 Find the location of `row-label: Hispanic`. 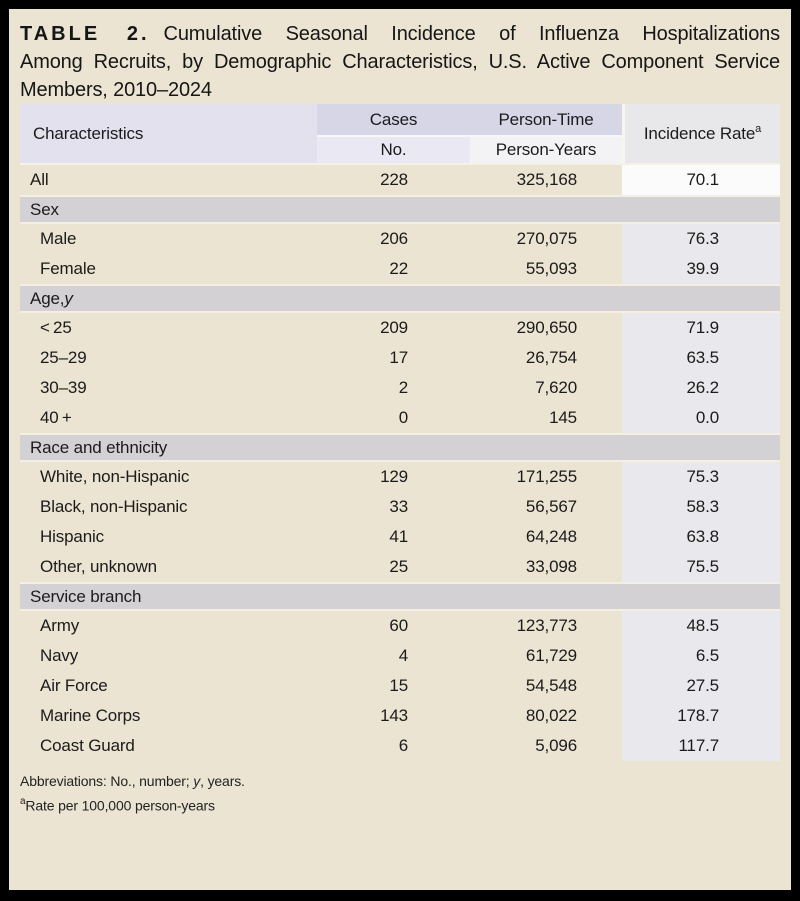

row-label: Hispanic is located at coordinates (72, 536).